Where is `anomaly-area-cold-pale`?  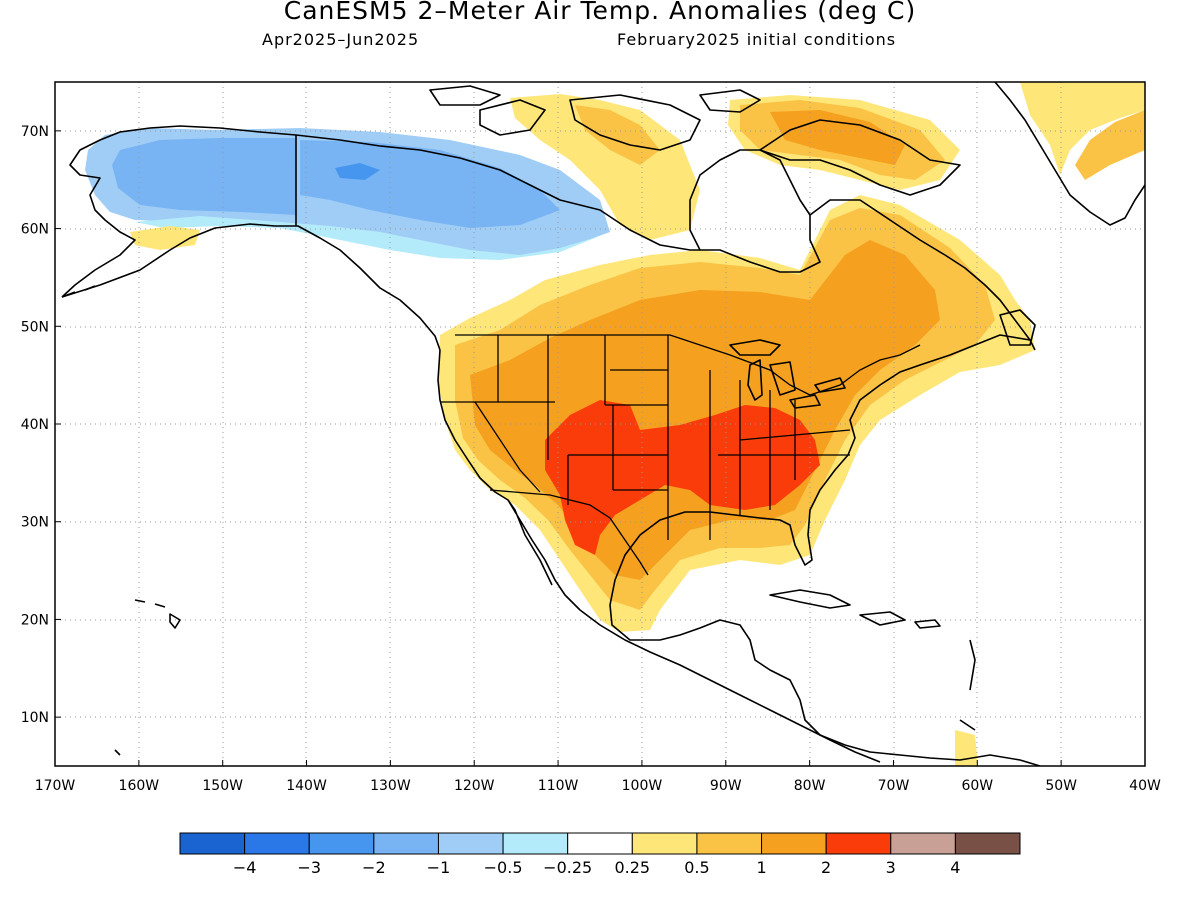
anomaly-area-cold-pale is located at coordinates (372, 238).